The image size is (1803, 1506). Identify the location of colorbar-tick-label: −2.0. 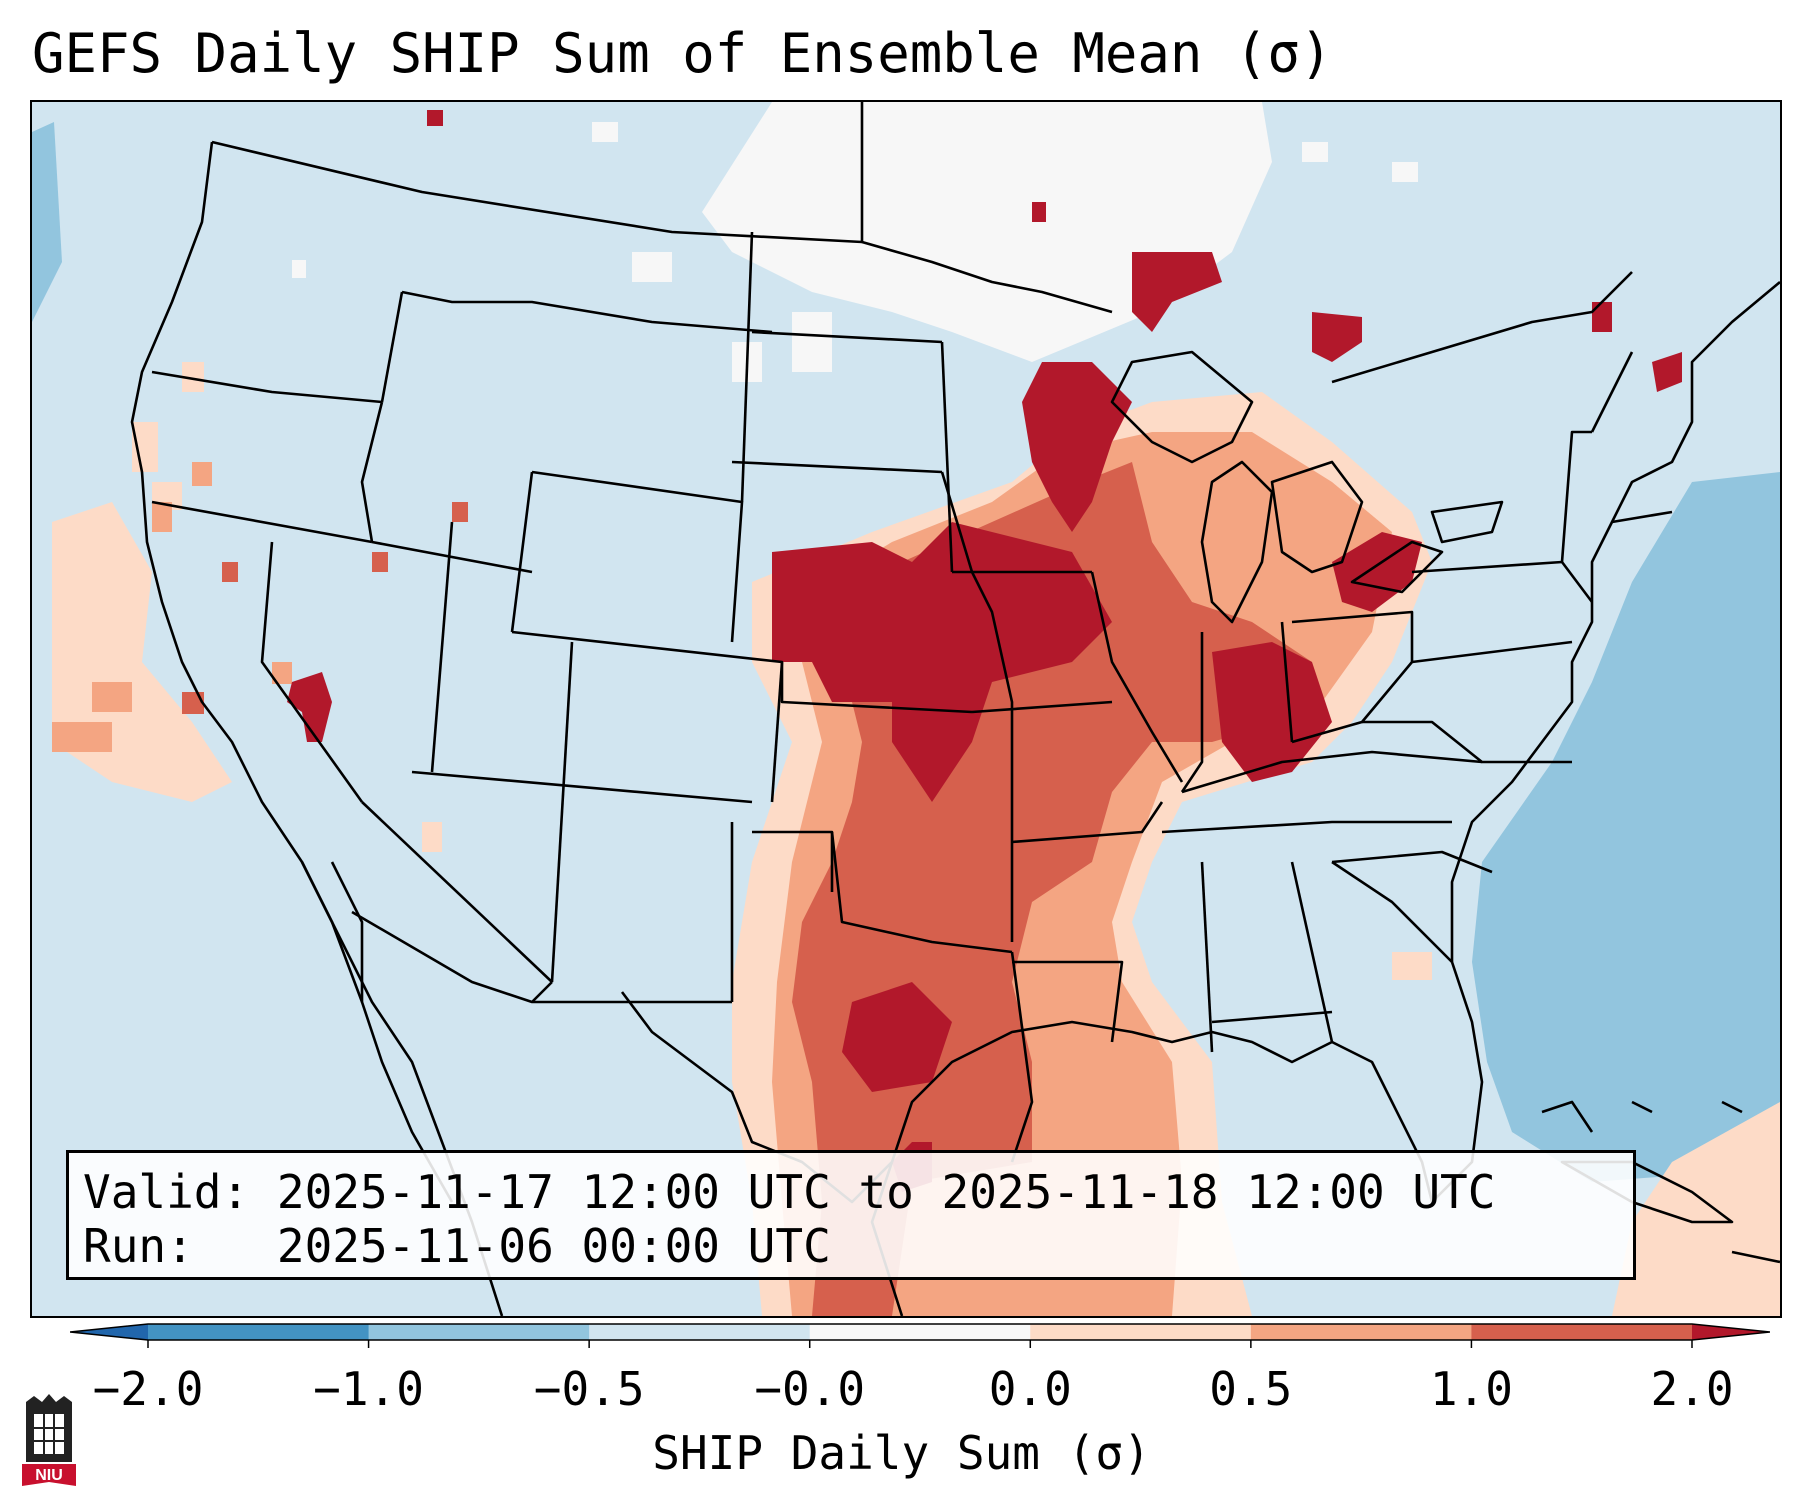
(148, 1389).